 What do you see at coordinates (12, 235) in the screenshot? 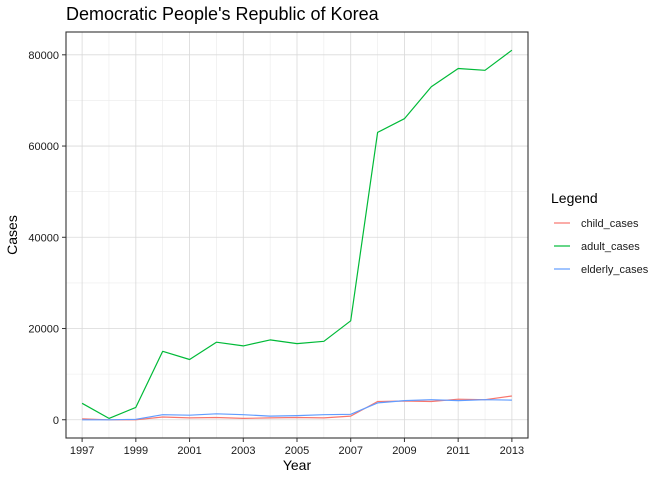
I see `y-axis-title: Cases` at bounding box center [12, 235].